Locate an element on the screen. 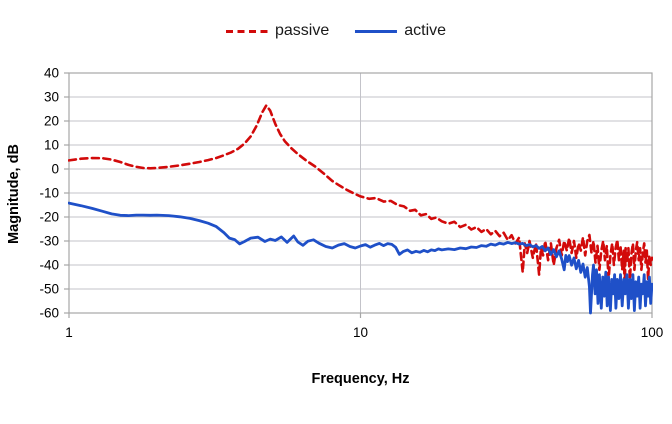 This screenshot has width=672, height=424. y-tick-label: -40 is located at coordinates (49, 265).